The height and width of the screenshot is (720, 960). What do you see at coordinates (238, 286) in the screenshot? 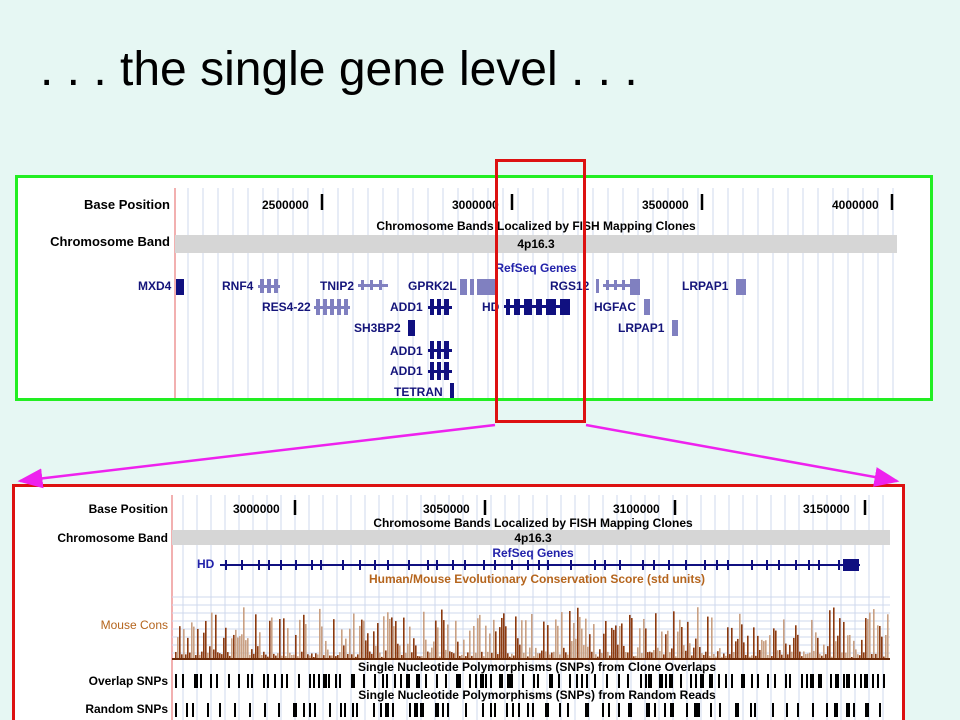
I see `gene-label-rnf4: RNF4` at bounding box center [238, 286].